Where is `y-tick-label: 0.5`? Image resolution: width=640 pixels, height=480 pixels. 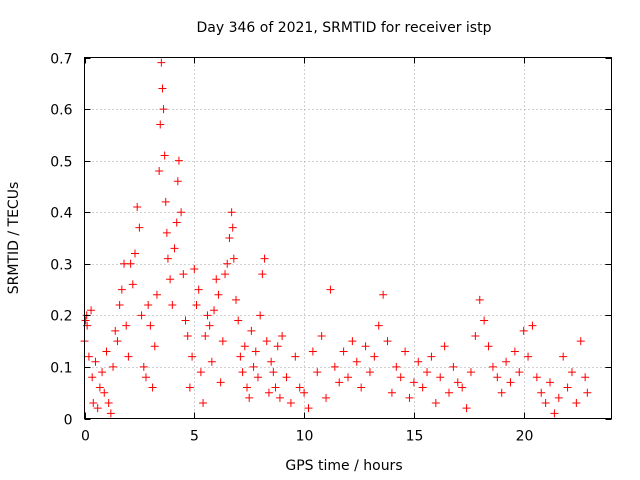
y-tick-label: 0.5 is located at coordinates (61, 163).